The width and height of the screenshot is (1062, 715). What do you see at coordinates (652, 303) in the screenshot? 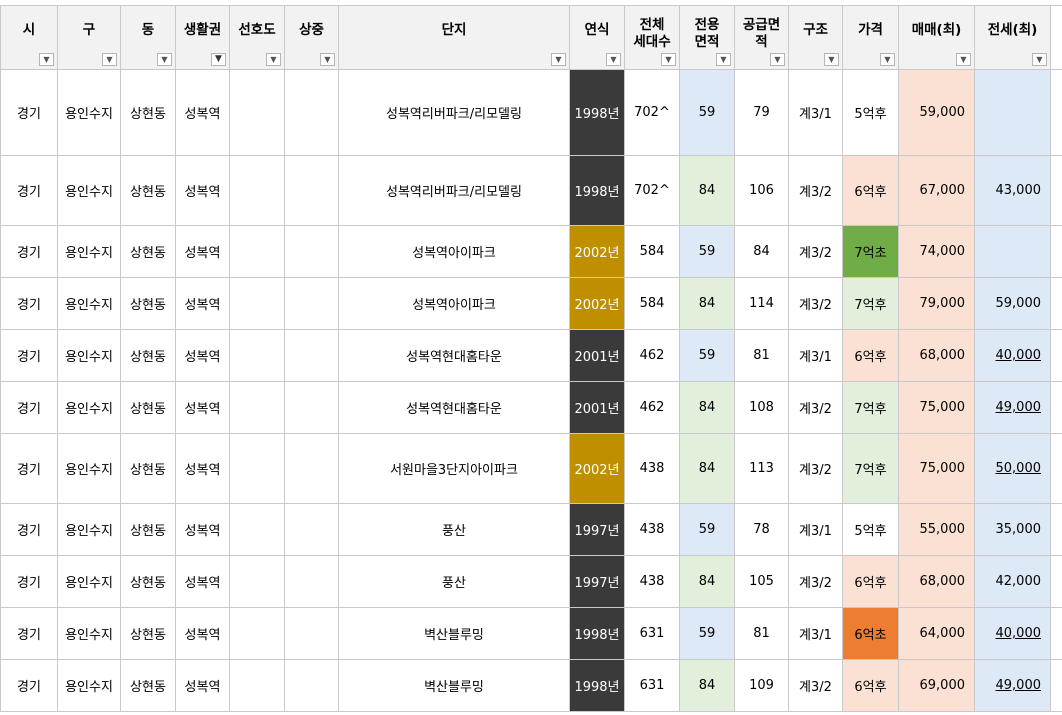
I see `cell-units: 584` at bounding box center [652, 303].